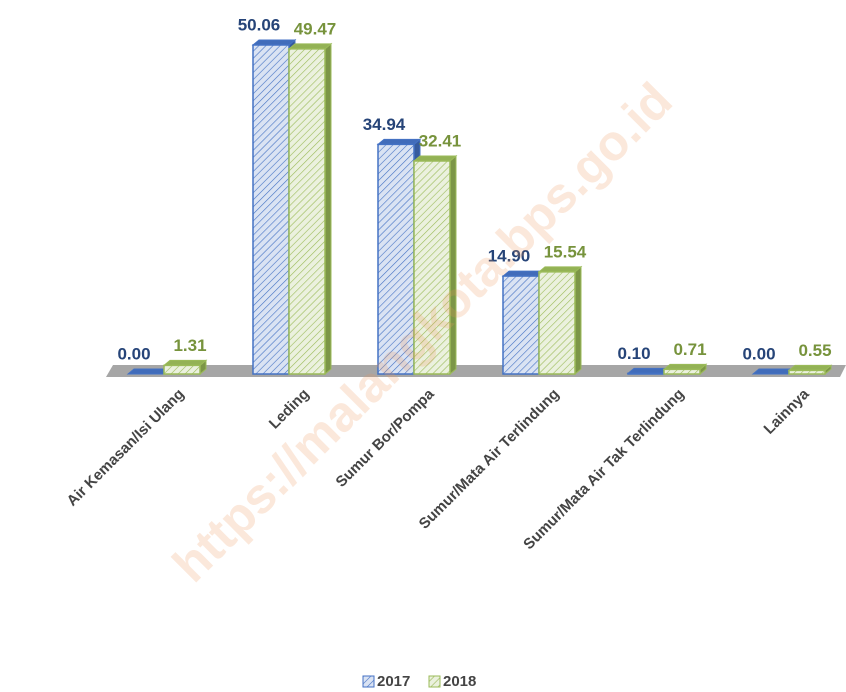  What do you see at coordinates (384, 124) in the screenshot?
I see `value-label: 34.94` at bounding box center [384, 124].